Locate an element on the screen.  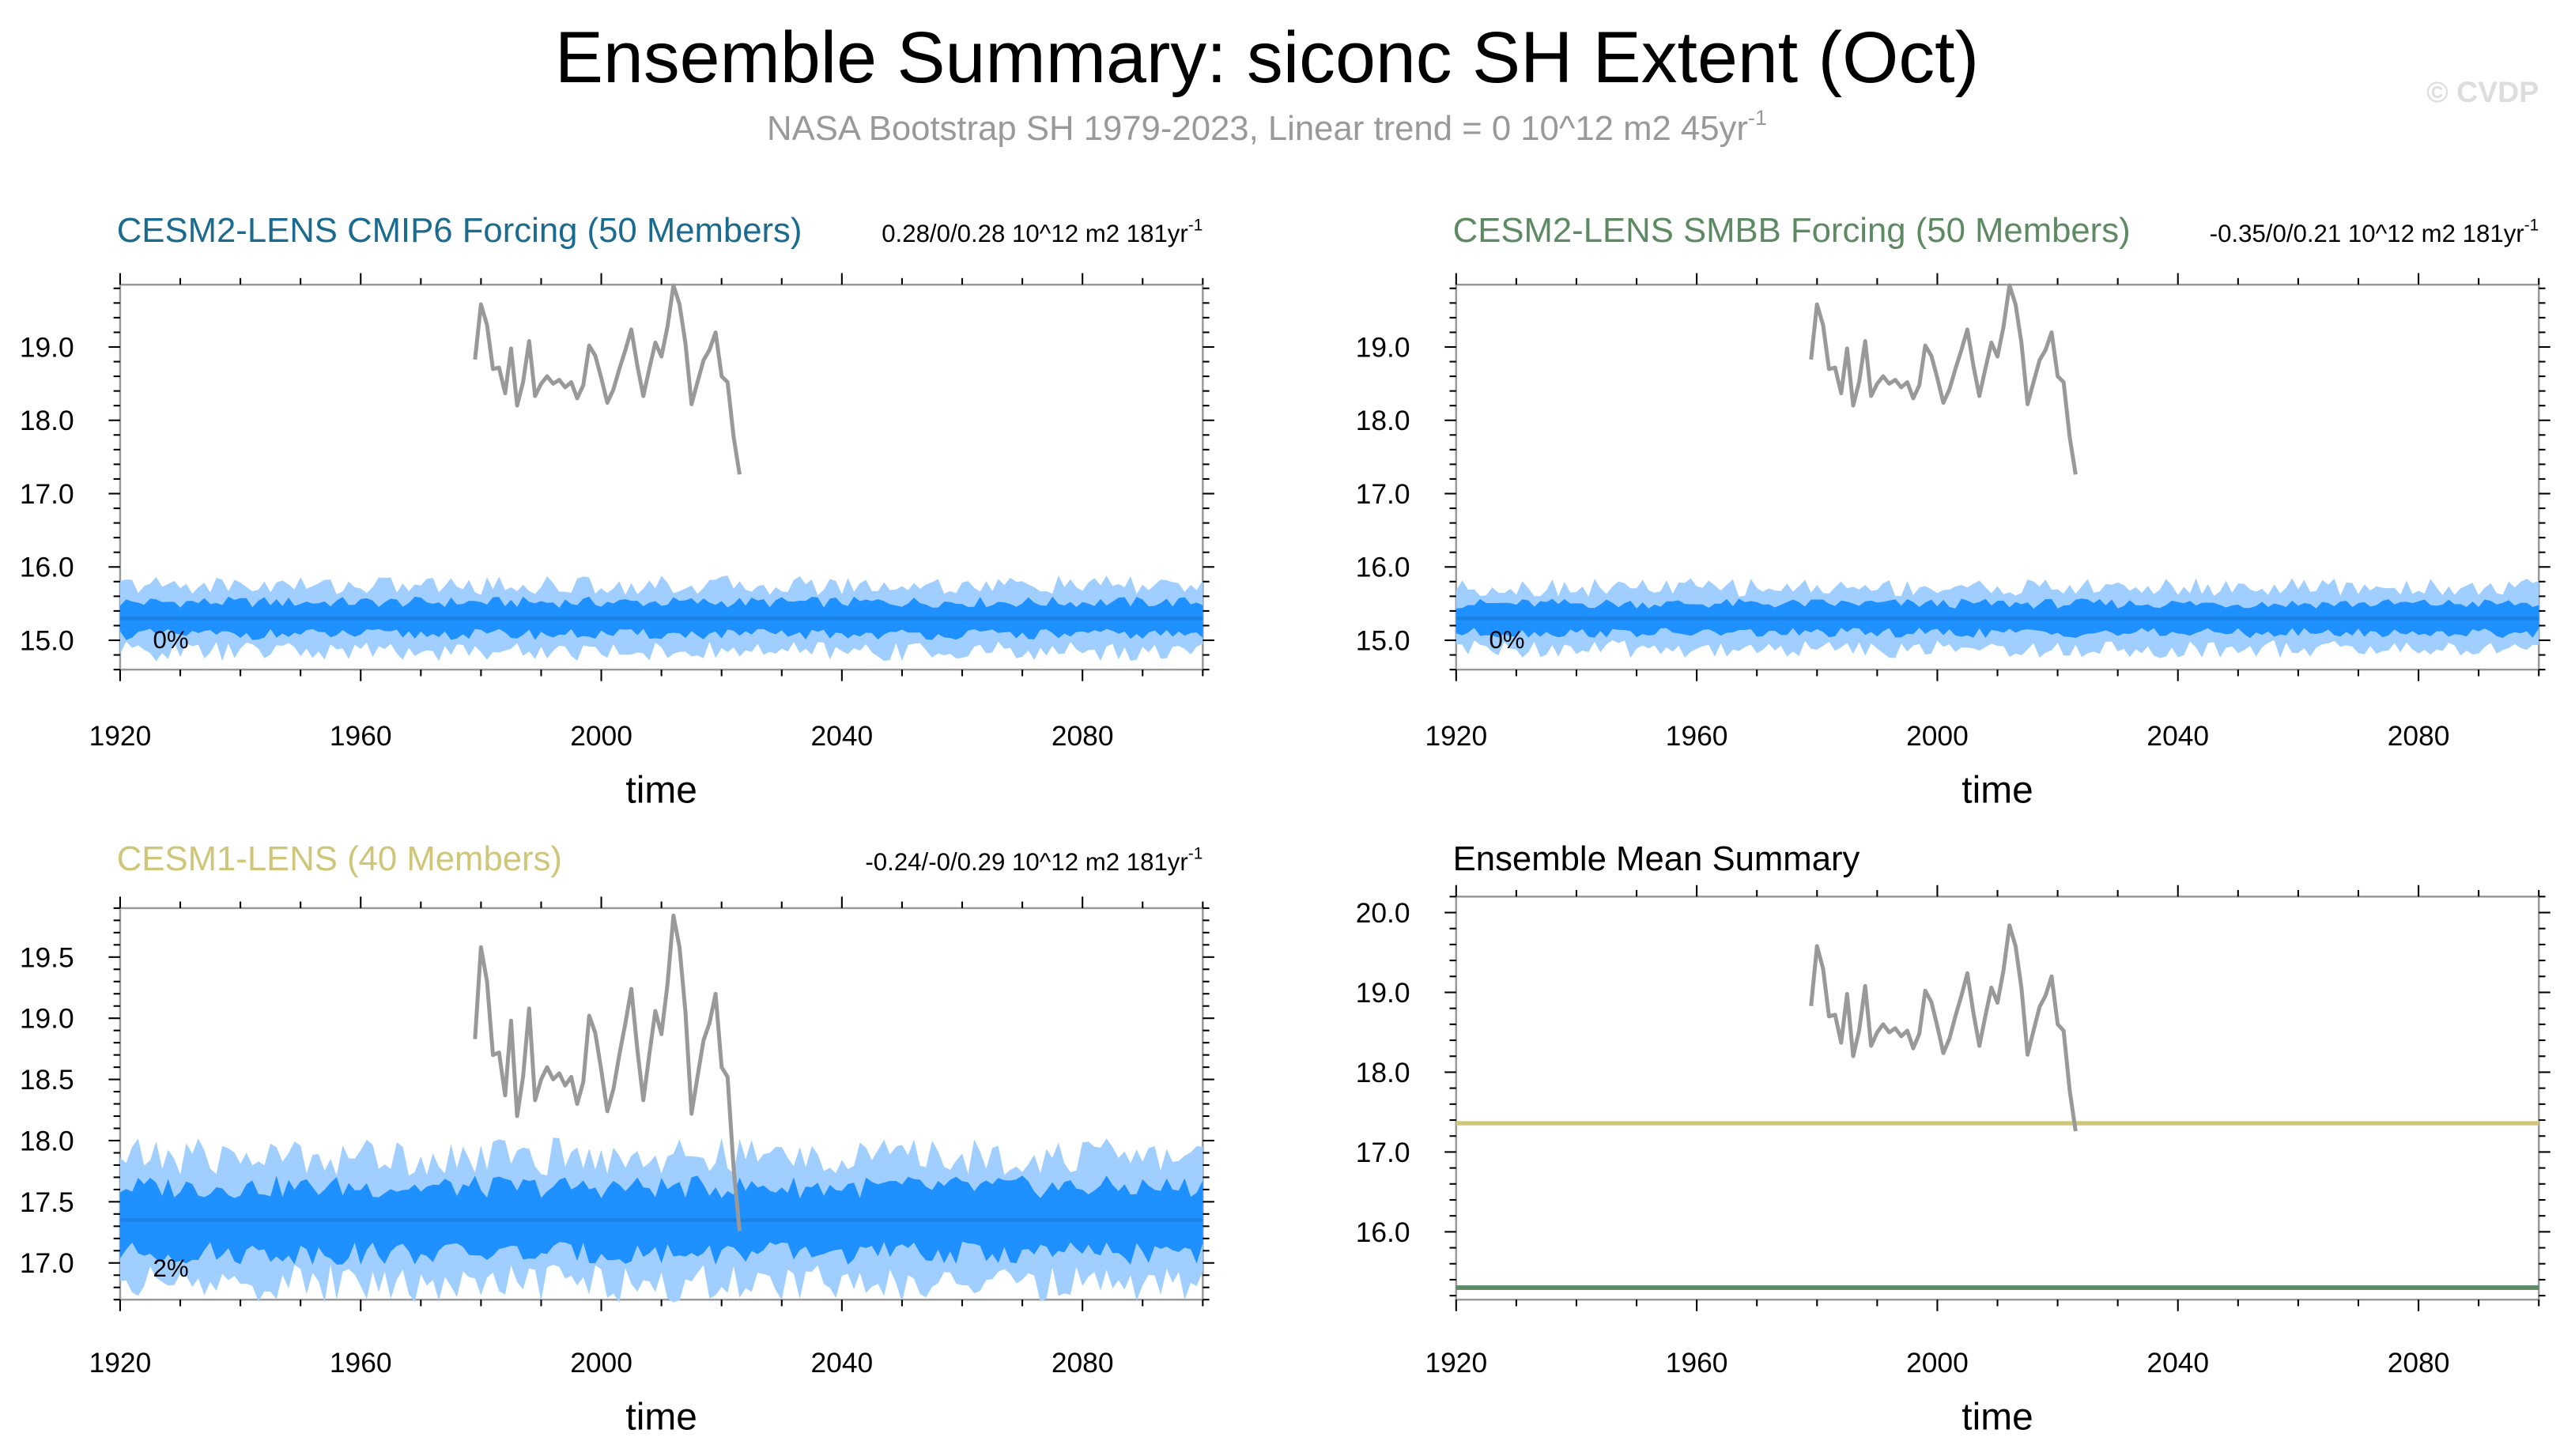
y-tick-label: 17.5 is located at coordinates (47, 1202).